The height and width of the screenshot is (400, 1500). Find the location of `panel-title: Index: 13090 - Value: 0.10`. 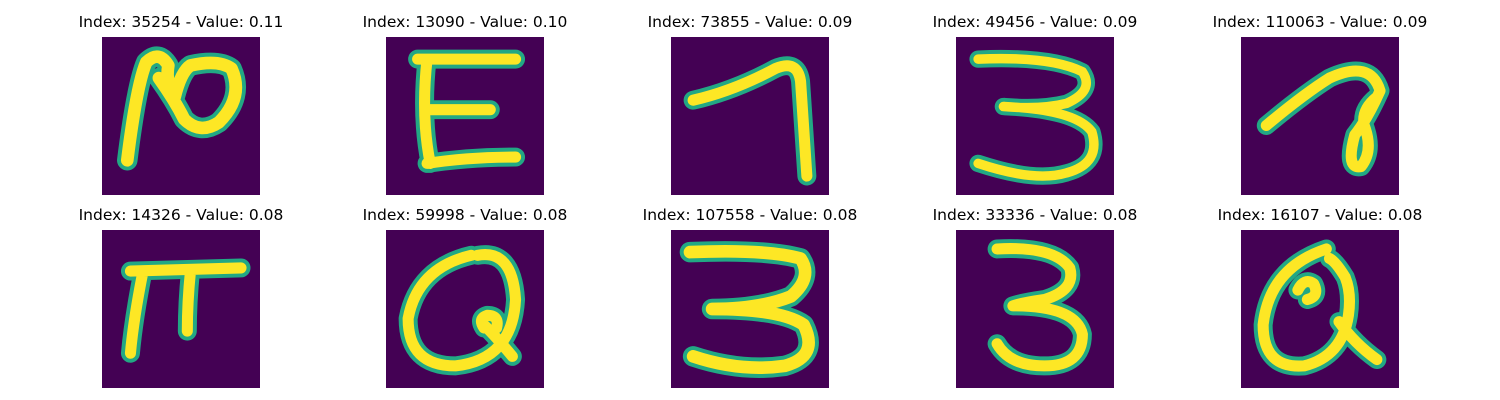

panel-title: Index: 13090 - Value: 0.10 is located at coordinates (465, 22).